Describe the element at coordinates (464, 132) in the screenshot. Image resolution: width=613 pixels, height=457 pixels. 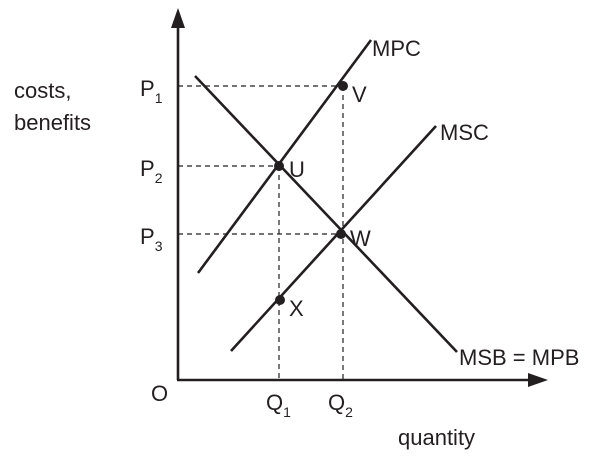
I see `msc-label: MSC` at that location.